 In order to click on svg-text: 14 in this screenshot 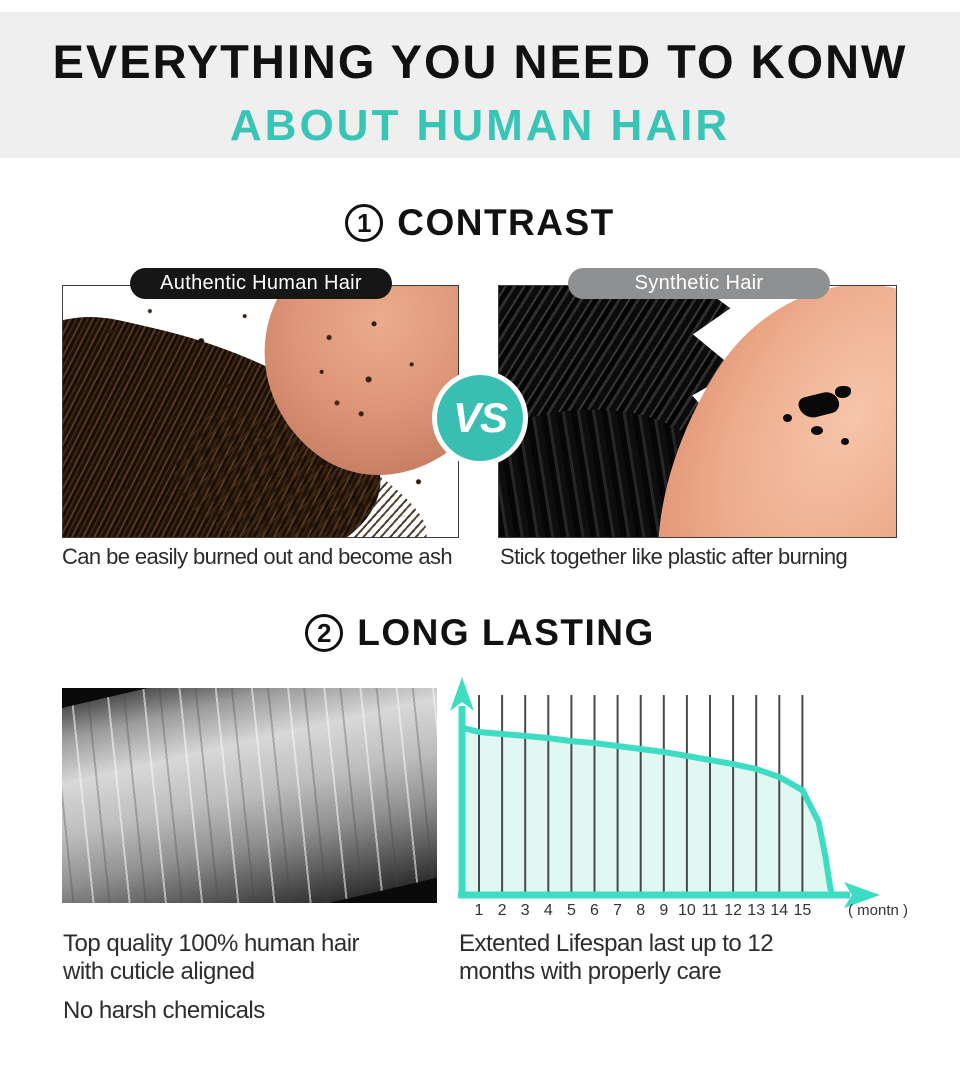, I will do `click(779, 910)`.